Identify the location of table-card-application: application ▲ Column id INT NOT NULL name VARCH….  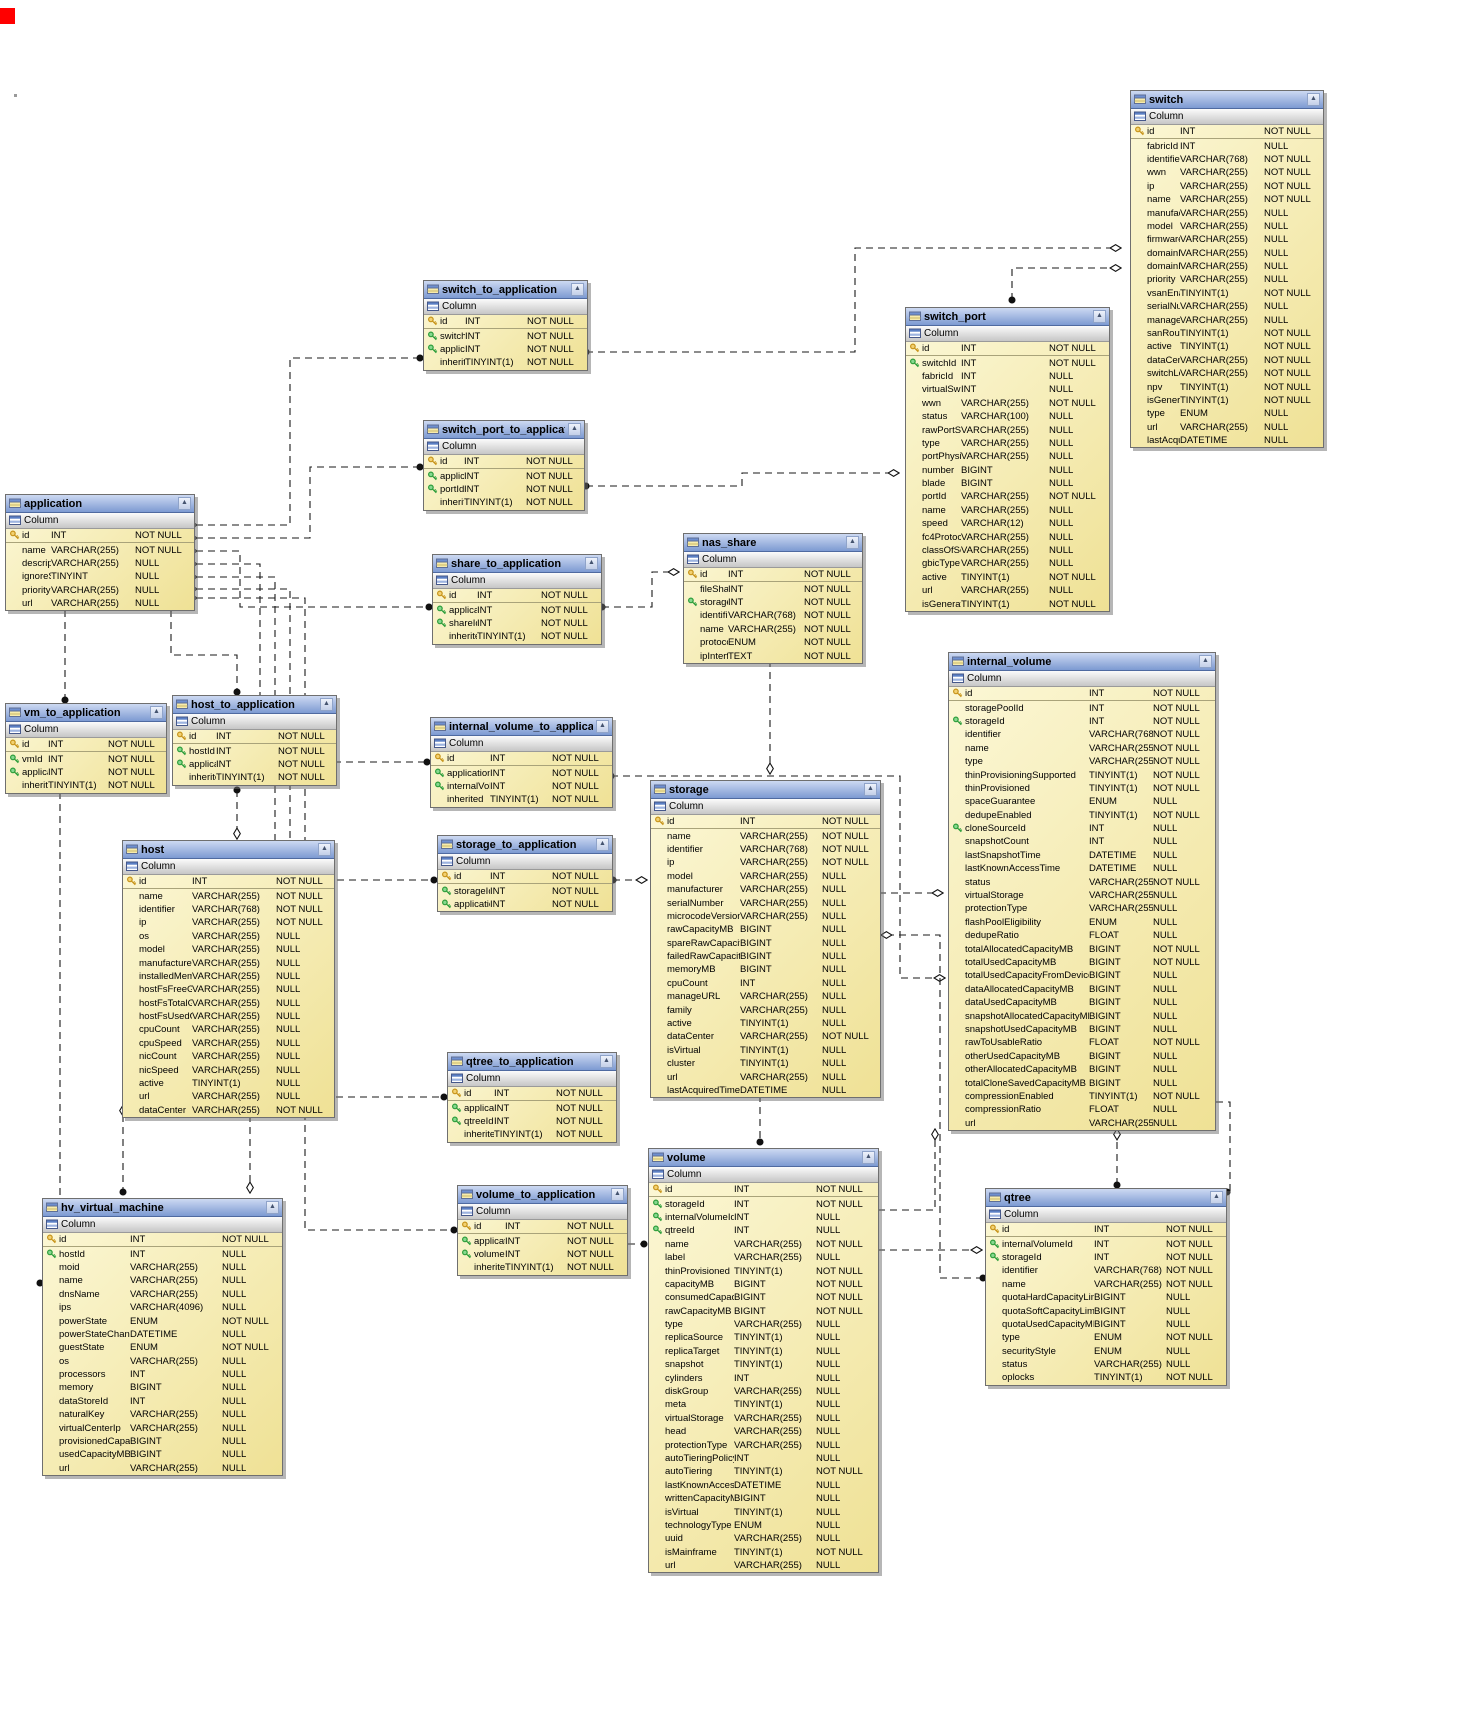
(100, 553).